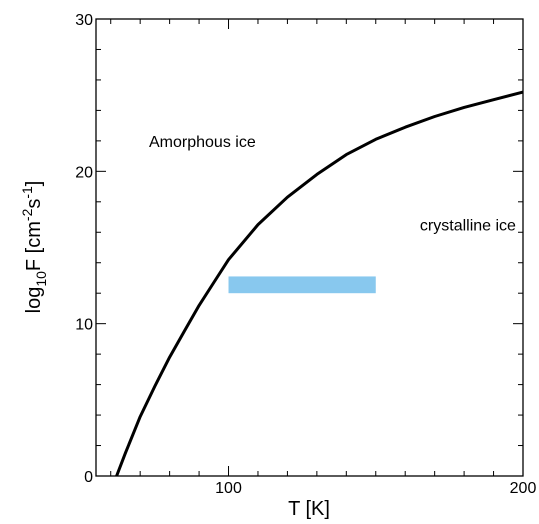 The image size is (539, 524). What do you see at coordinates (41, 279) in the screenshot?
I see `y-axis-label-subscript: 10` at bounding box center [41, 279].